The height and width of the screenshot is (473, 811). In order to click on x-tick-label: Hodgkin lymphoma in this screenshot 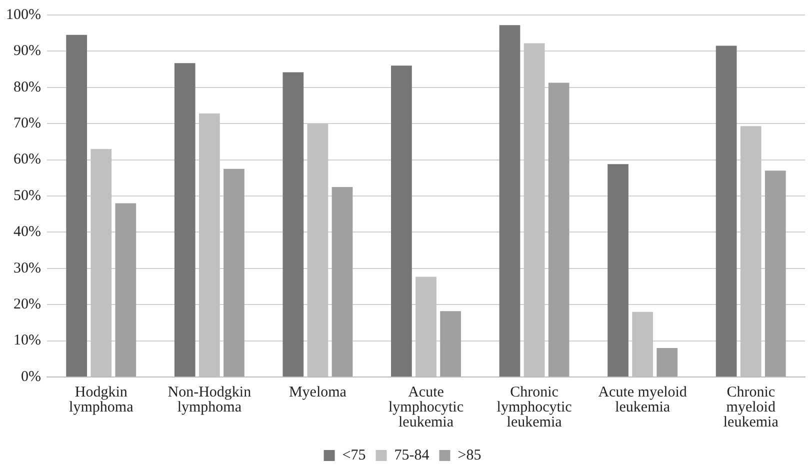, I will do `click(101, 400)`.